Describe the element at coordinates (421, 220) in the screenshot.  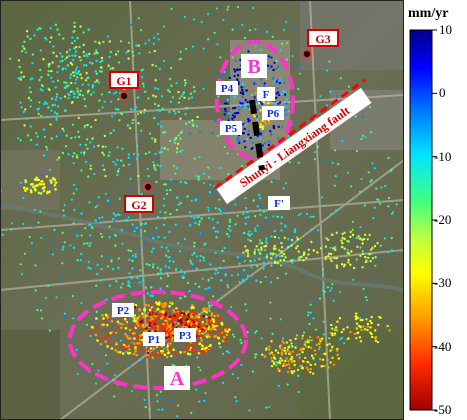
I see `colorbar-gradient` at that location.